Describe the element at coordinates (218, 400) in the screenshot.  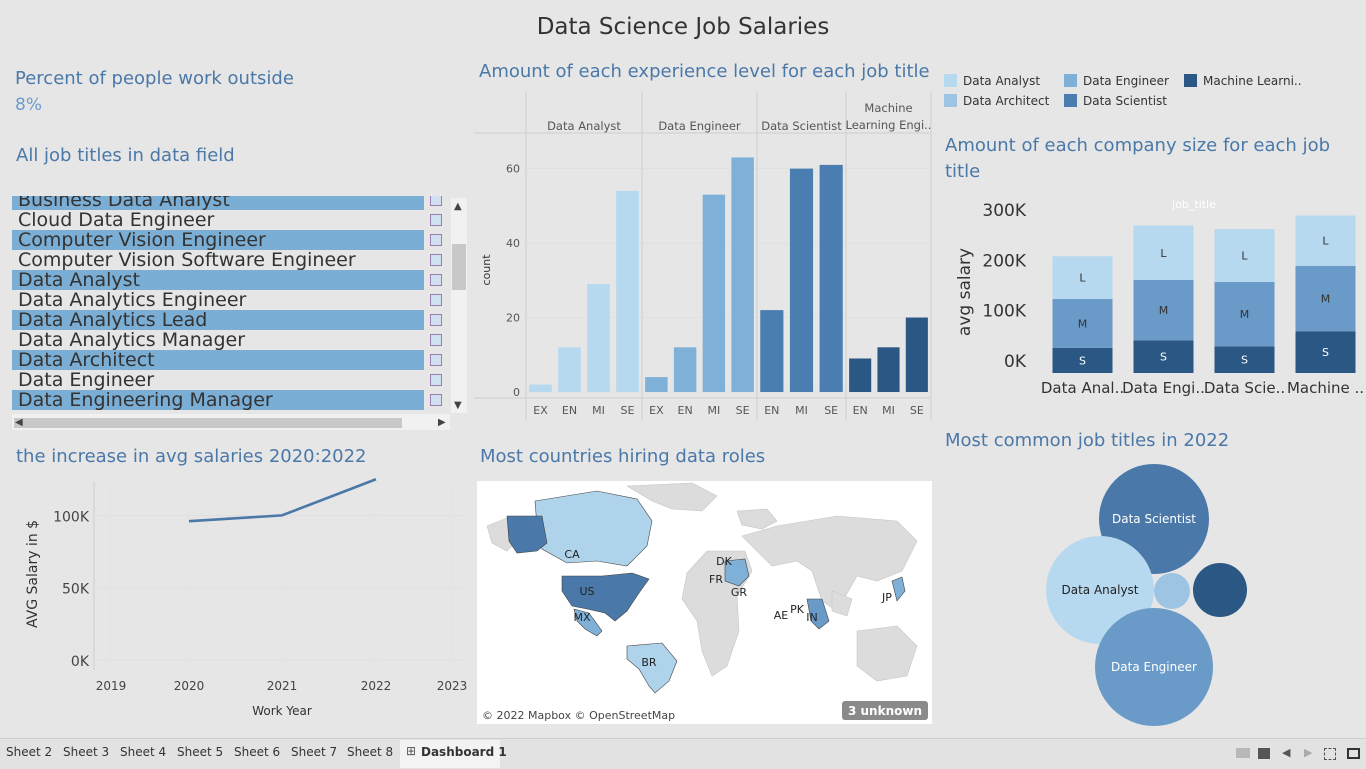
I see `job-list-item: Data Engineering Manager` at that location.